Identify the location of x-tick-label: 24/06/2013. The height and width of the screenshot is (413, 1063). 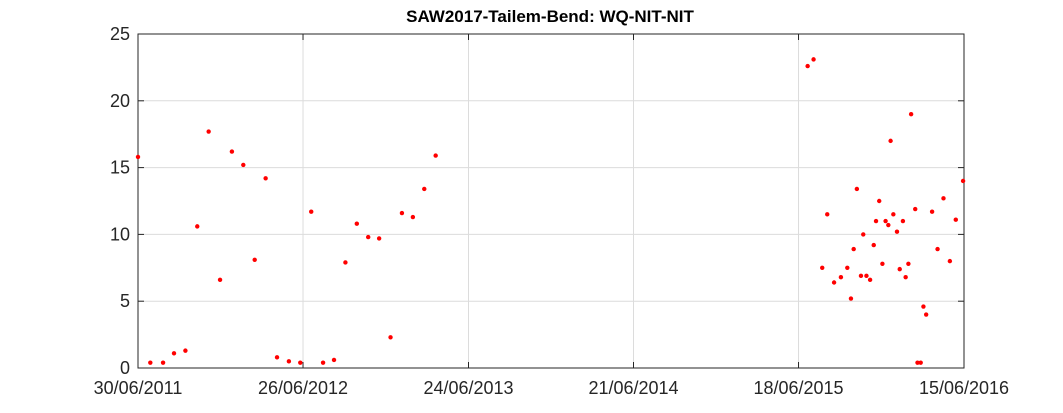
(468, 388).